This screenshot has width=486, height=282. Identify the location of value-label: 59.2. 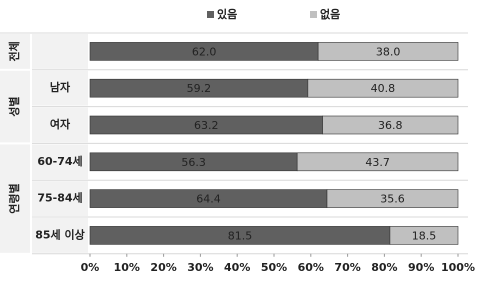
(199, 88).